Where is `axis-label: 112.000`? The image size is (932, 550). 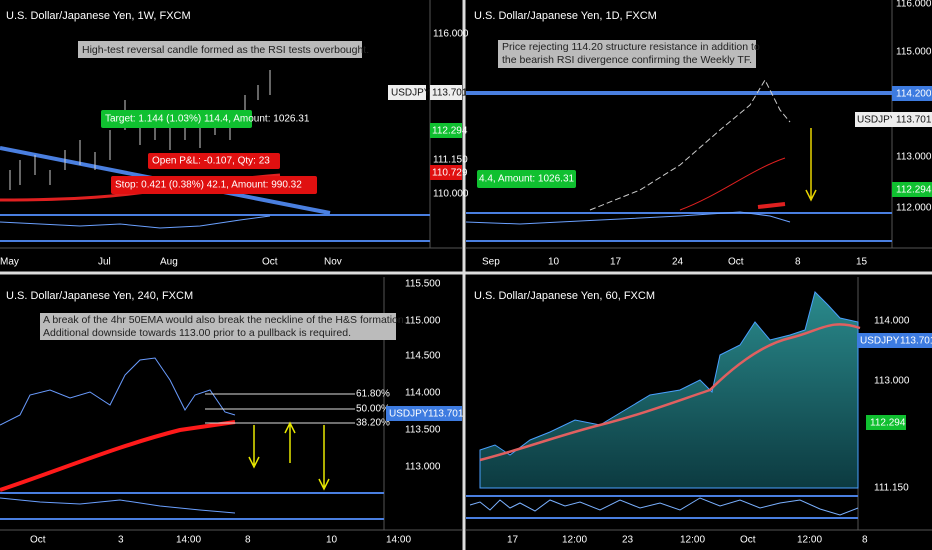
axis-label: 112.000 is located at coordinates (914, 208).